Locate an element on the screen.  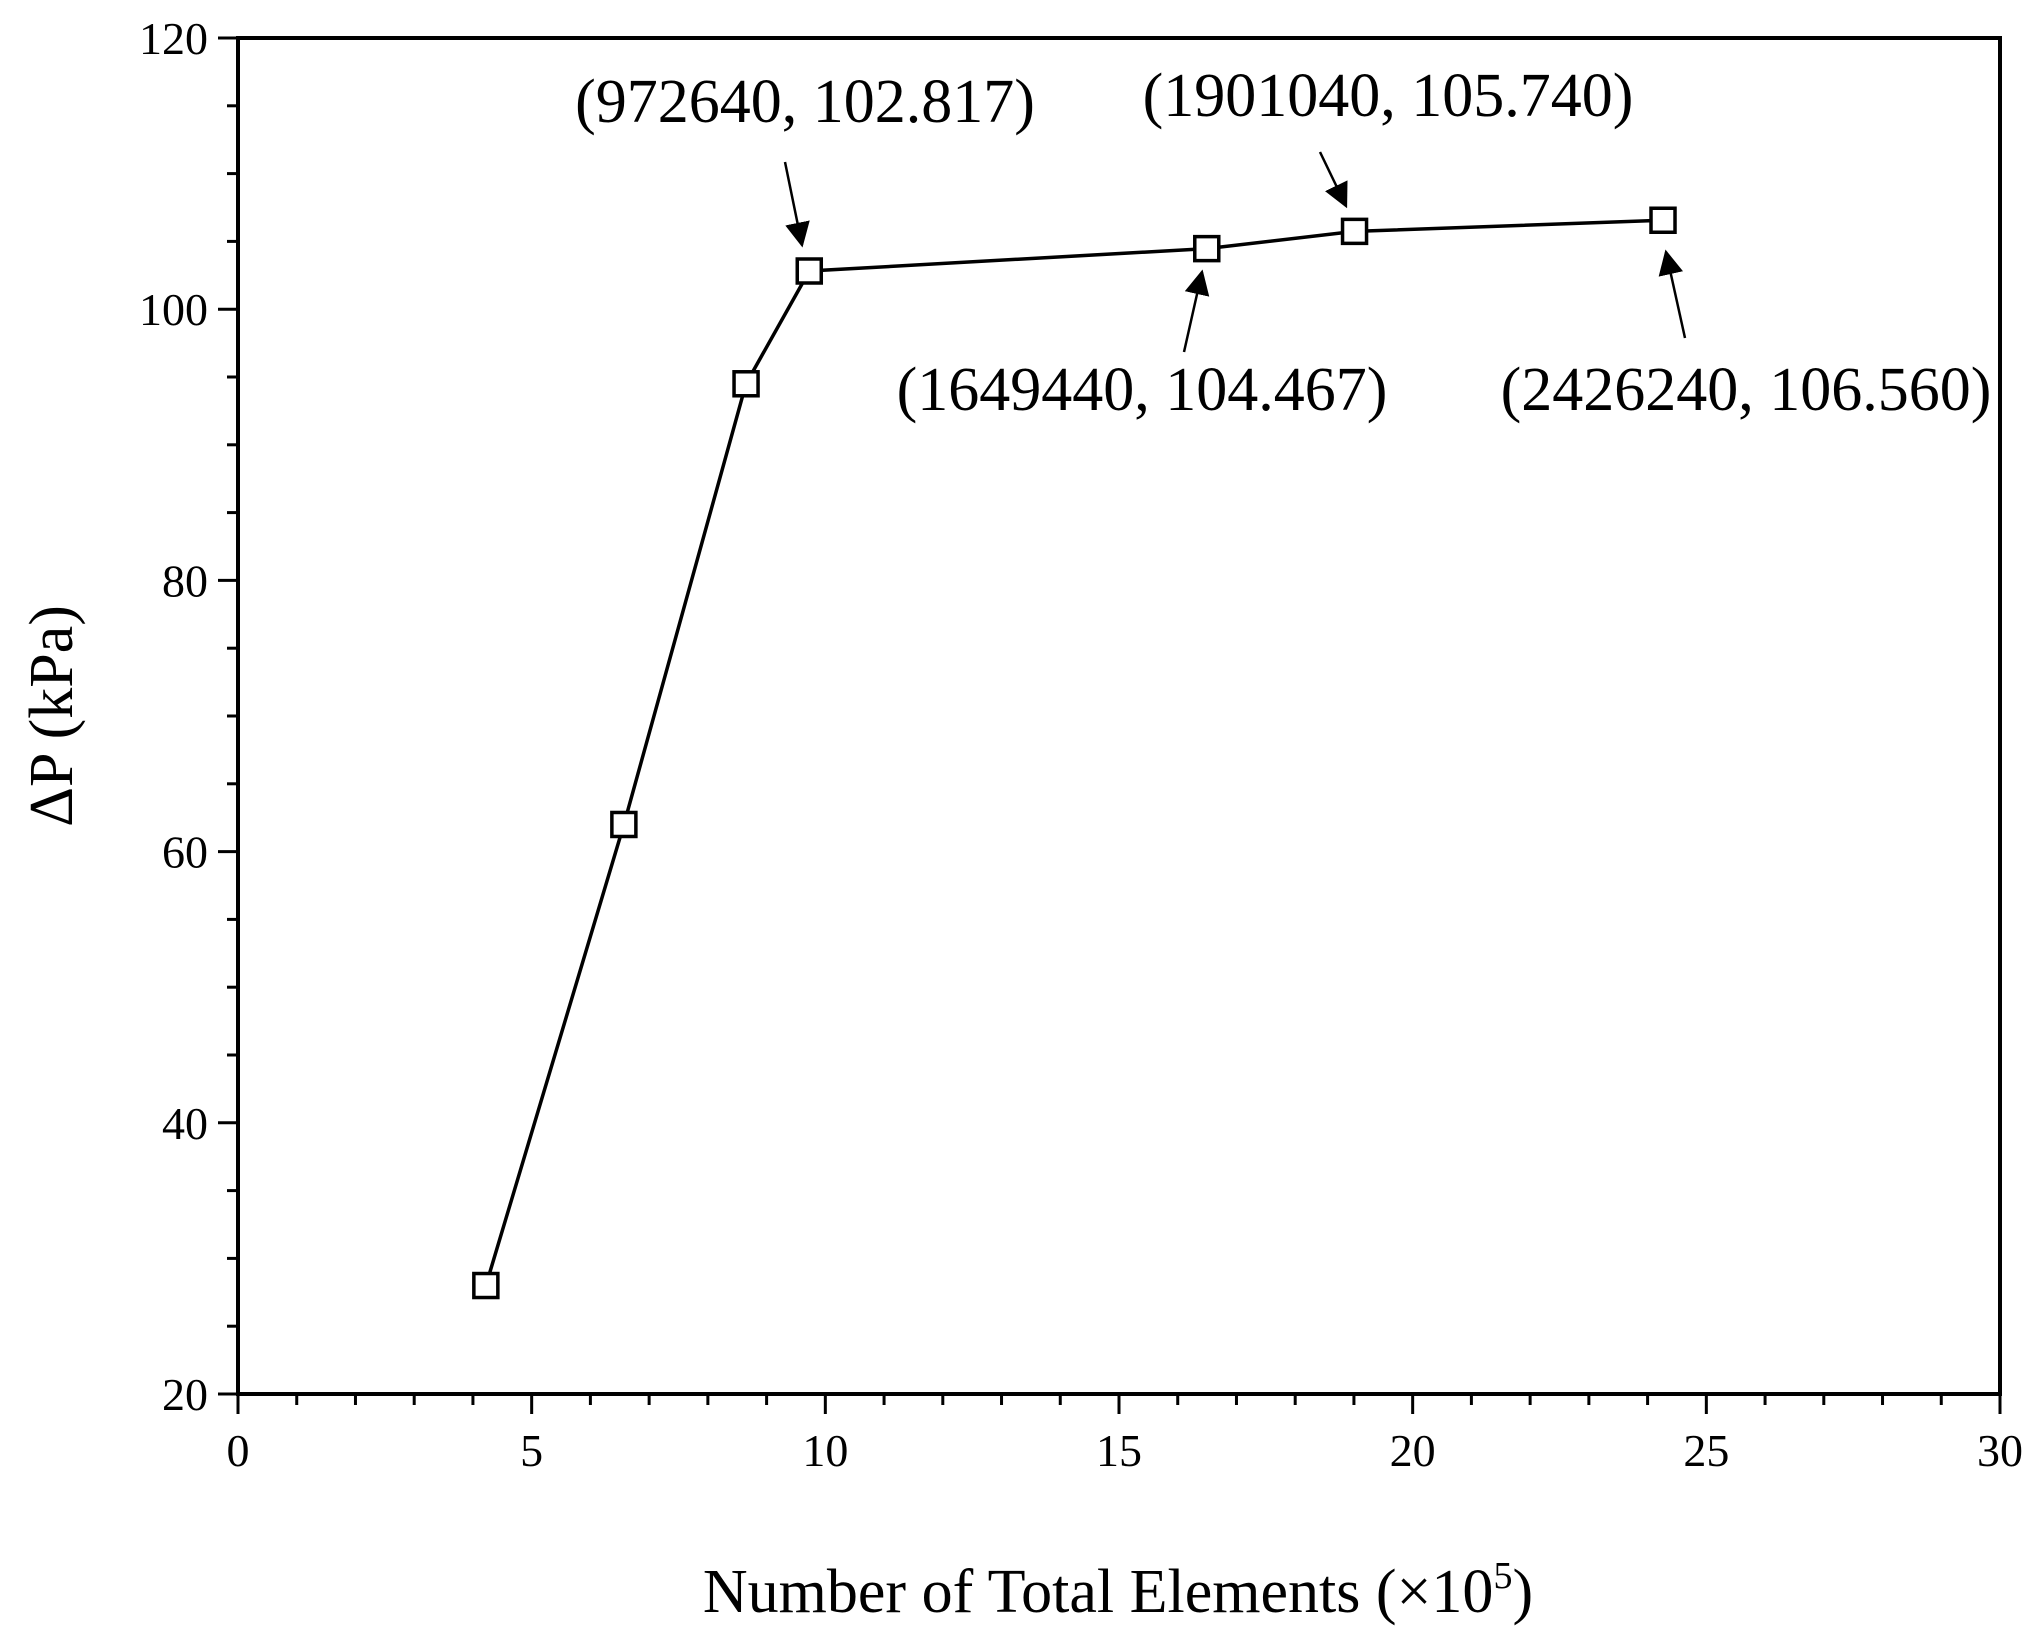
y-tick-label: 120 is located at coordinates (173, 38).